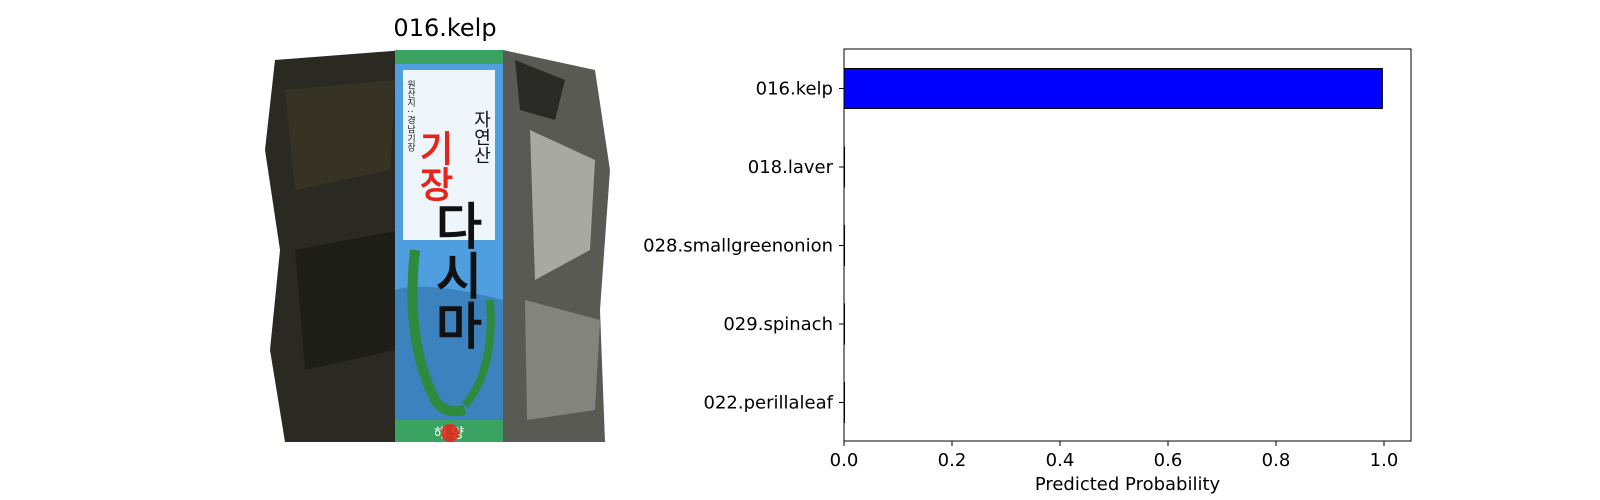 The image size is (1600, 500). Describe the element at coordinates (844, 460) in the screenshot. I see `x-tick-label-0: 0.0` at that location.